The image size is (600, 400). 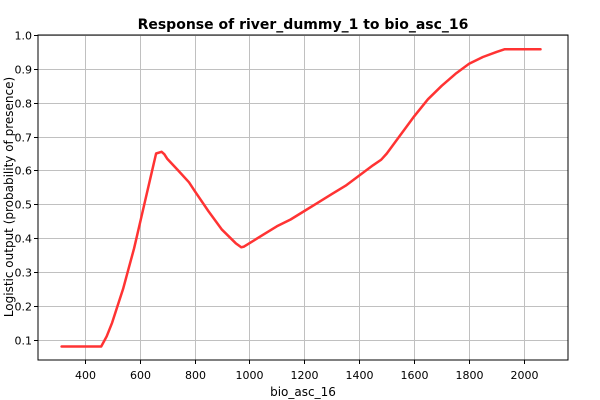 I want to click on x-tick-label: 2000, so click(x=525, y=375).